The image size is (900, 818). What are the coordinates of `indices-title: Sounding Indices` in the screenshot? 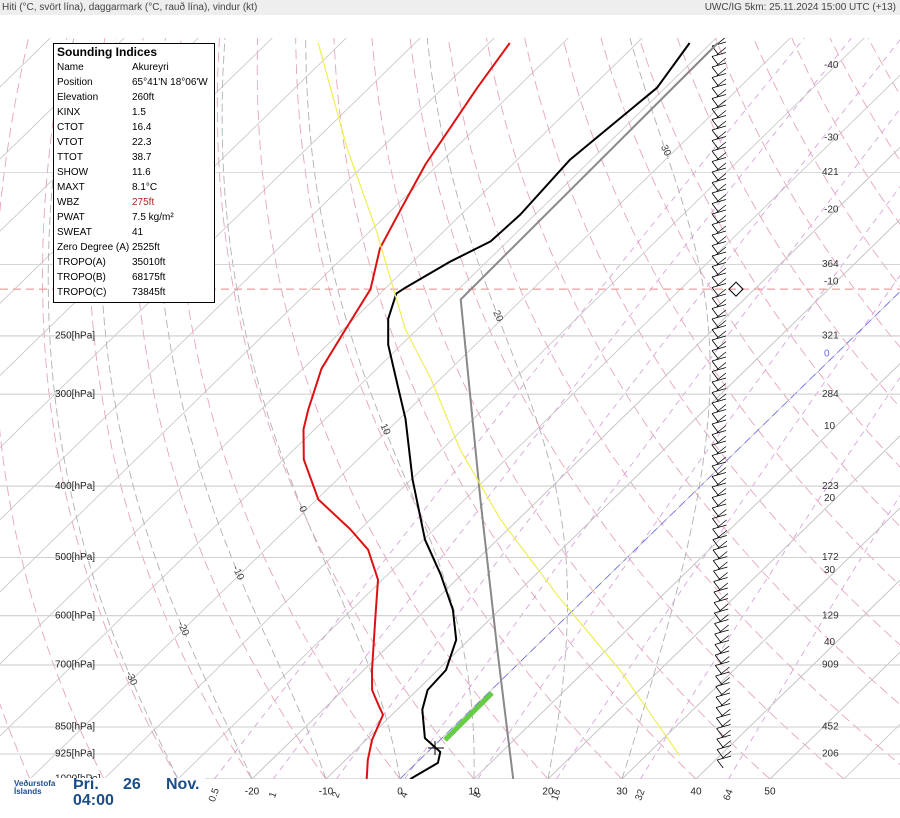 It's located at (135, 52).